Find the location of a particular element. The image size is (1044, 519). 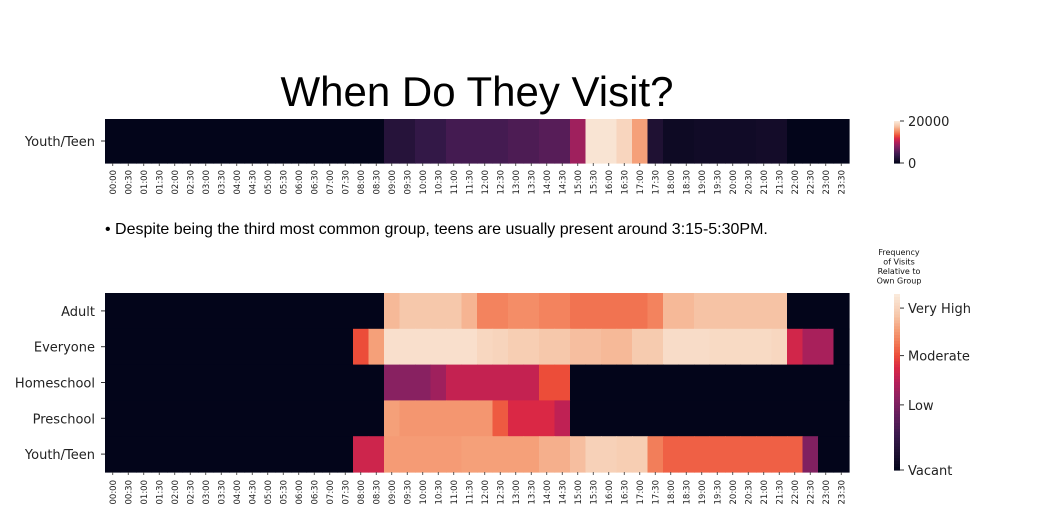

x-tick-label: 03:30 is located at coordinates (222, 492).